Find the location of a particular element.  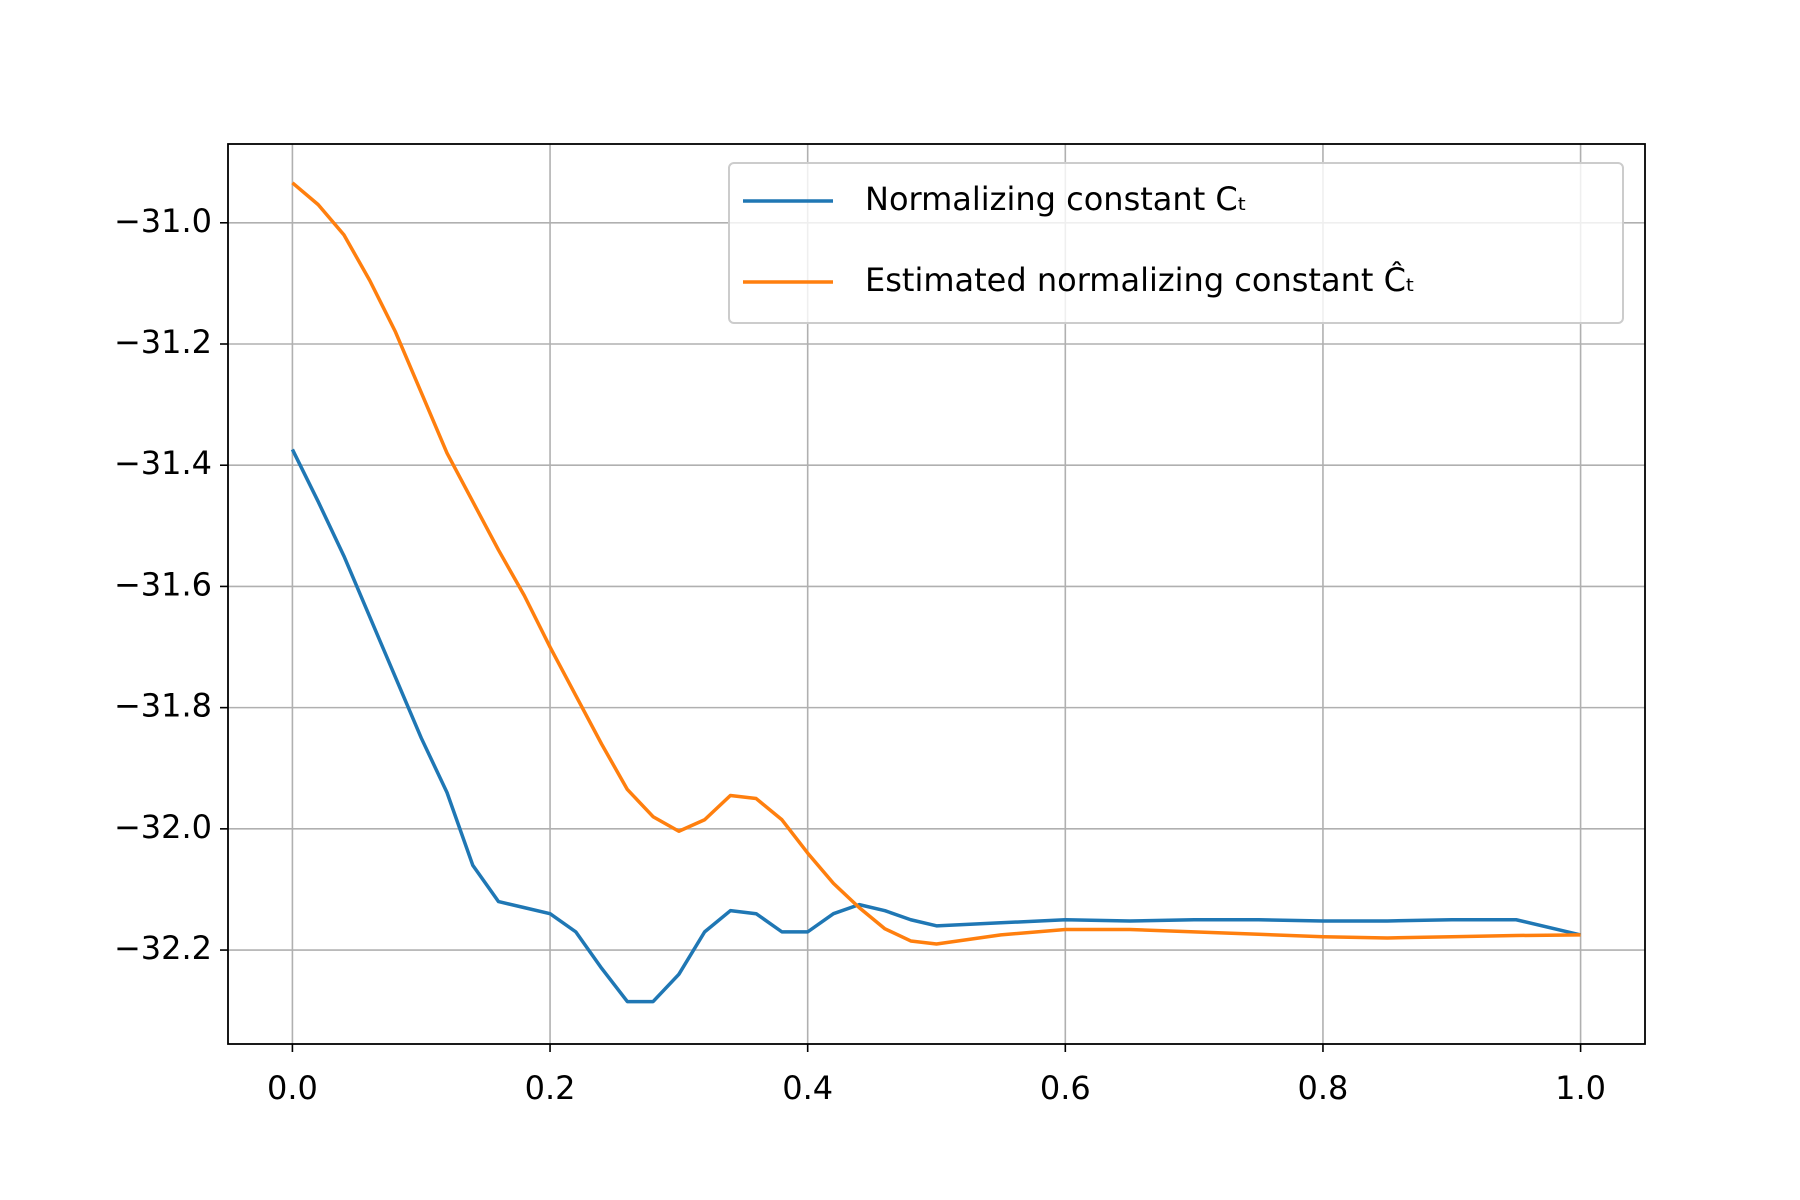

y-tick-label: −31.2 is located at coordinates (163, 342).